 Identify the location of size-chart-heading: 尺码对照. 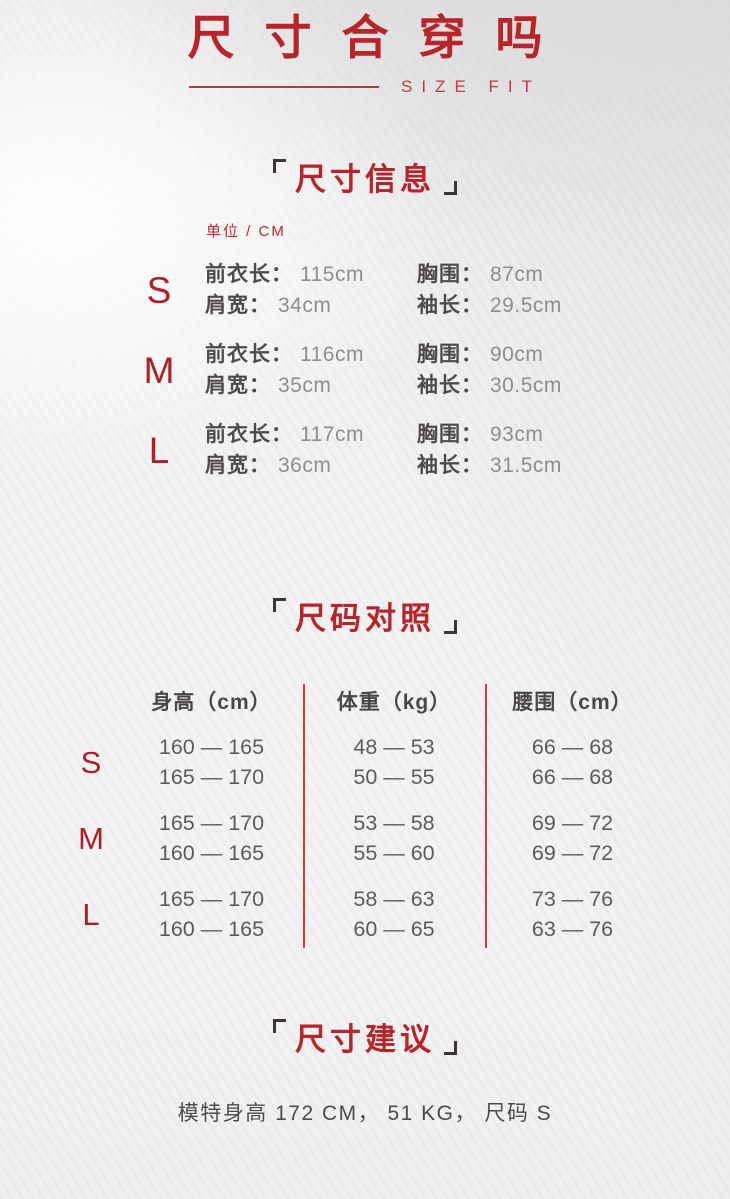
(365, 615).